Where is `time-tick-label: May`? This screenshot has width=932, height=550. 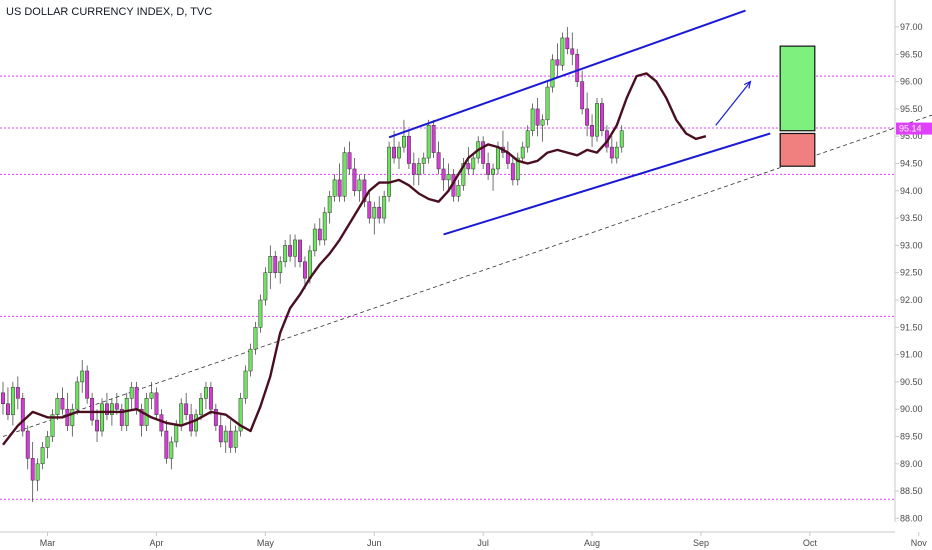 time-tick-label: May is located at coordinates (266, 543).